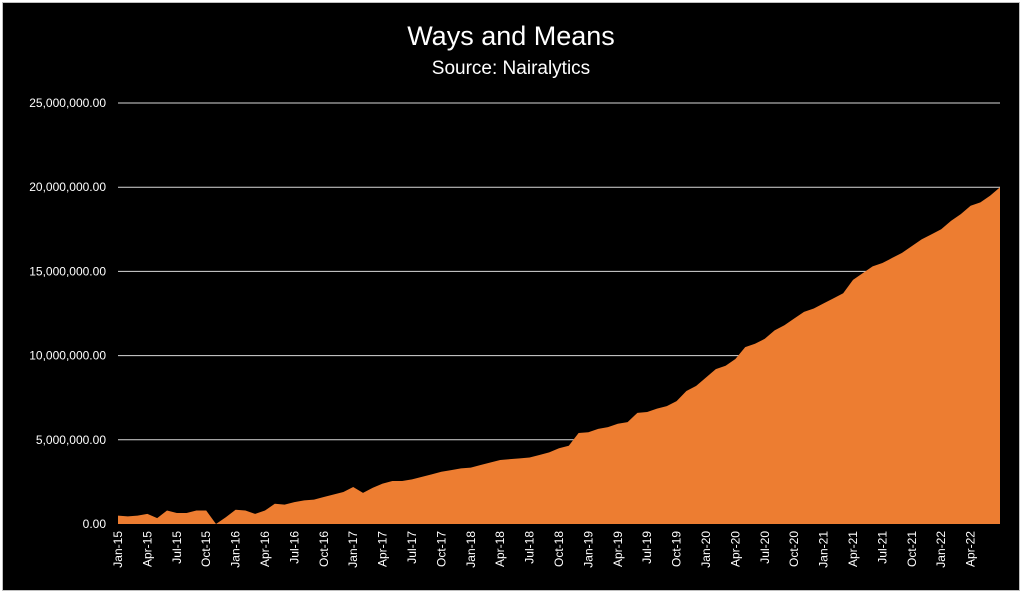 The width and height of the screenshot is (1022, 593). I want to click on chart-title: Ways and Means, so click(511, 36).